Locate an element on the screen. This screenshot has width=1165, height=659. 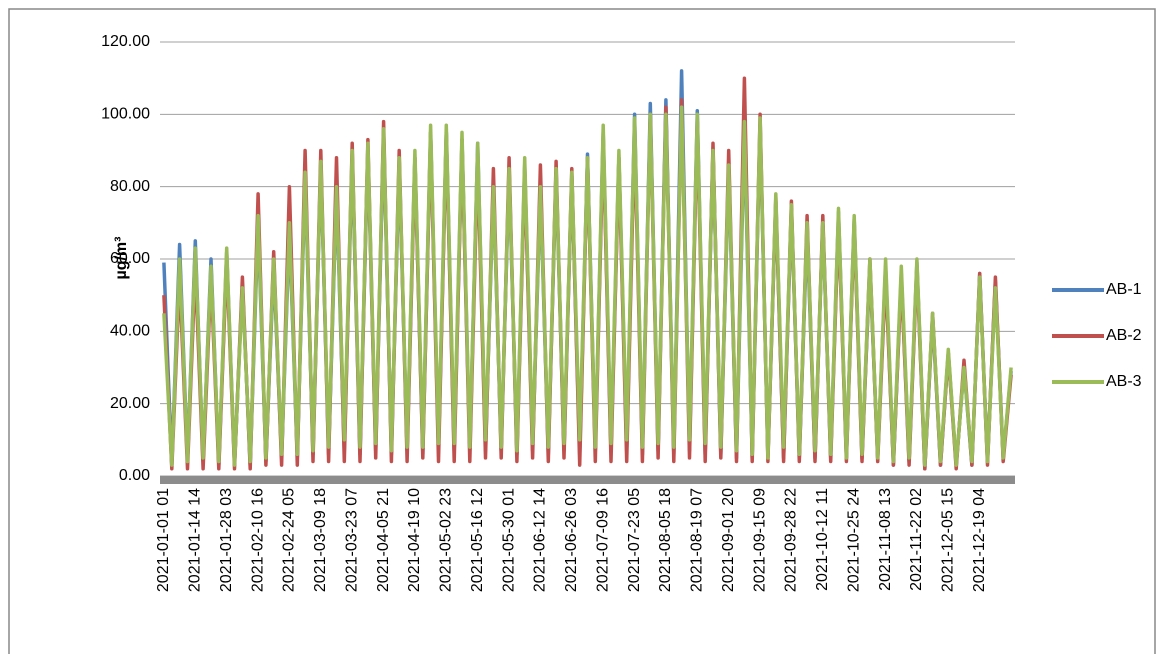
y-tick-label: 80.00 is located at coordinates (130, 186).